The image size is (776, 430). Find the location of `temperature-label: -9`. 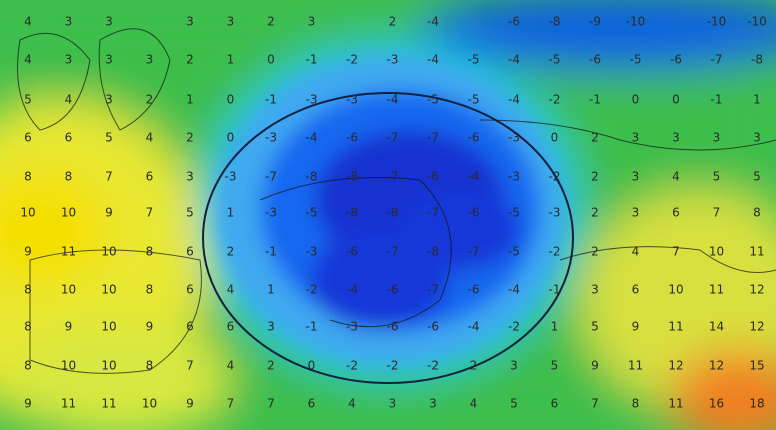

temperature-label: -9 is located at coordinates (595, 22).